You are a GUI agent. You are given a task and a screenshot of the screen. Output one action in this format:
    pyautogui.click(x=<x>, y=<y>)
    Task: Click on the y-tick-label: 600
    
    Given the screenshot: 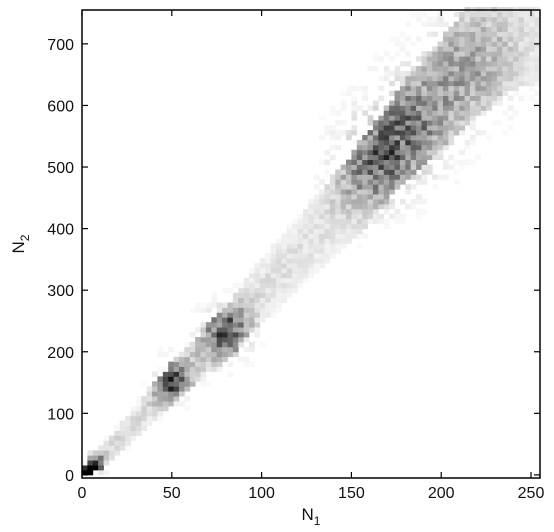 What is the action you would take?
    pyautogui.click(x=60, y=106)
    